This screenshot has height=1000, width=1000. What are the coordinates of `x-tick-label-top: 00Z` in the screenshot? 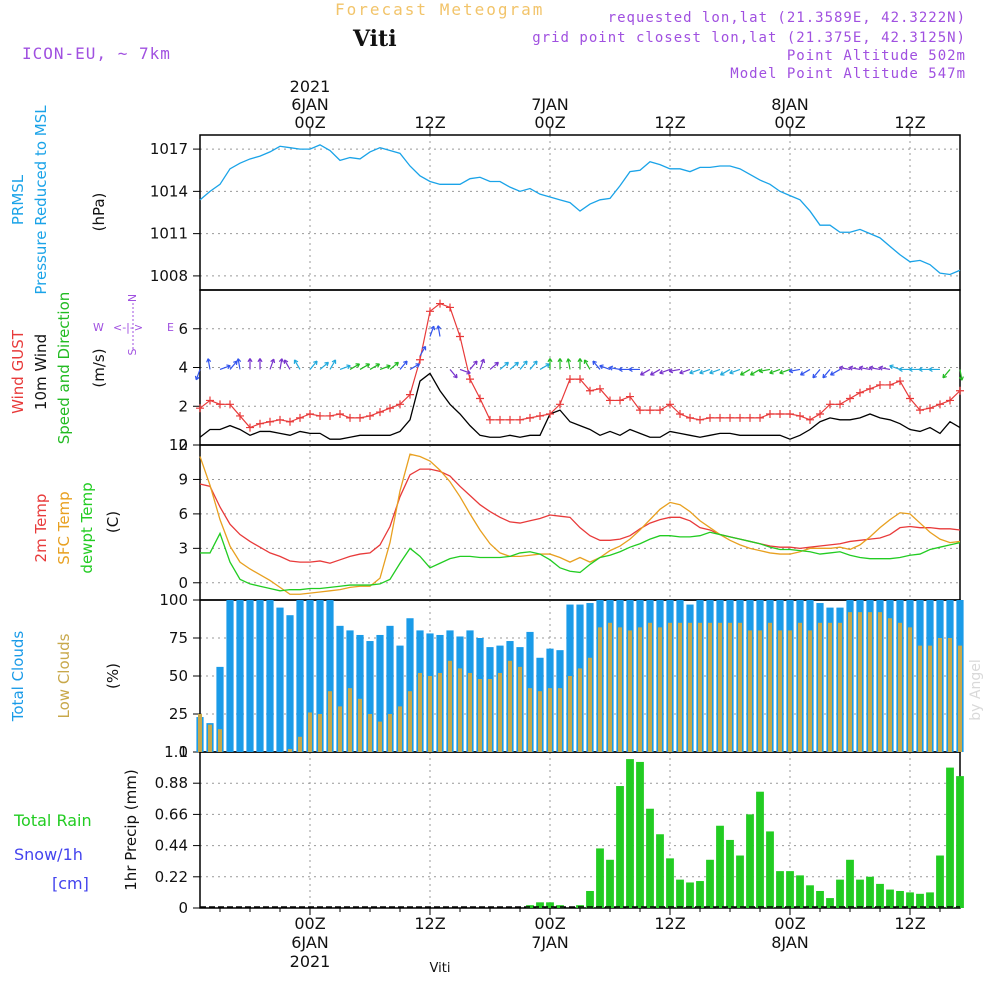 It's located at (309, 122).